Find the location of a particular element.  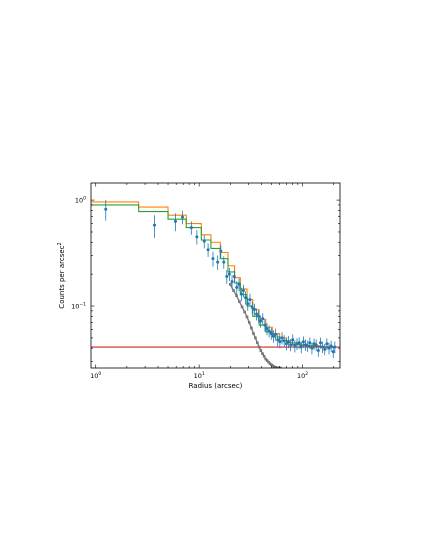

x-tick-label: 10² is located at coordinates (302, 375).